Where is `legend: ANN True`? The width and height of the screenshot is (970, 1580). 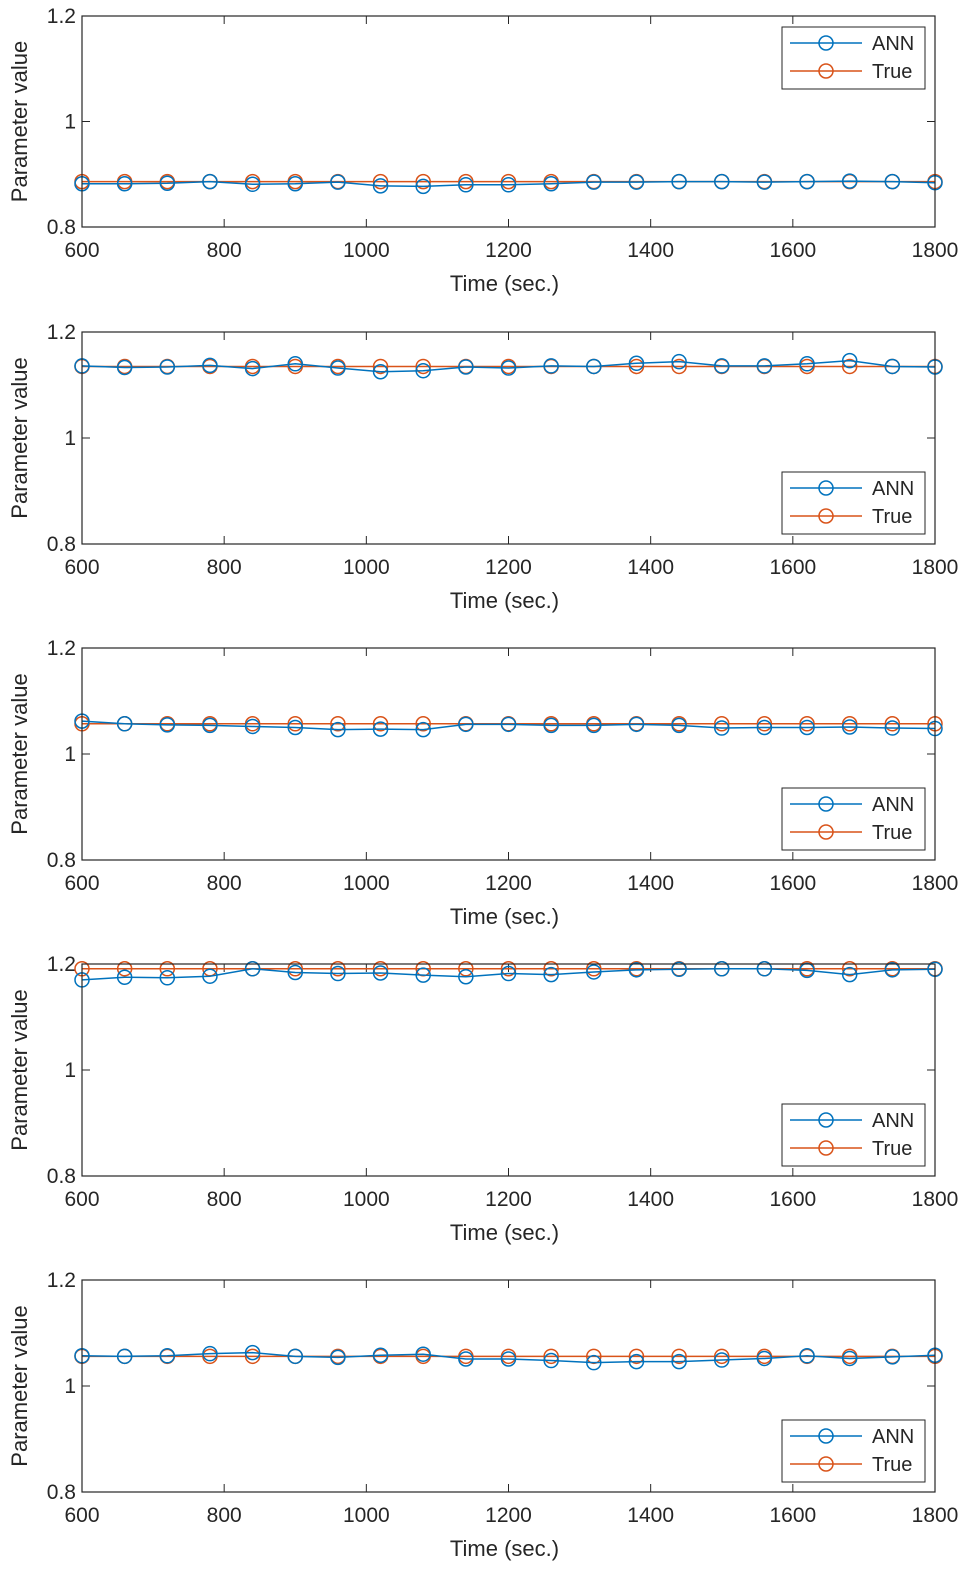 legend: ANN True is located at coordinates (853, 1135).